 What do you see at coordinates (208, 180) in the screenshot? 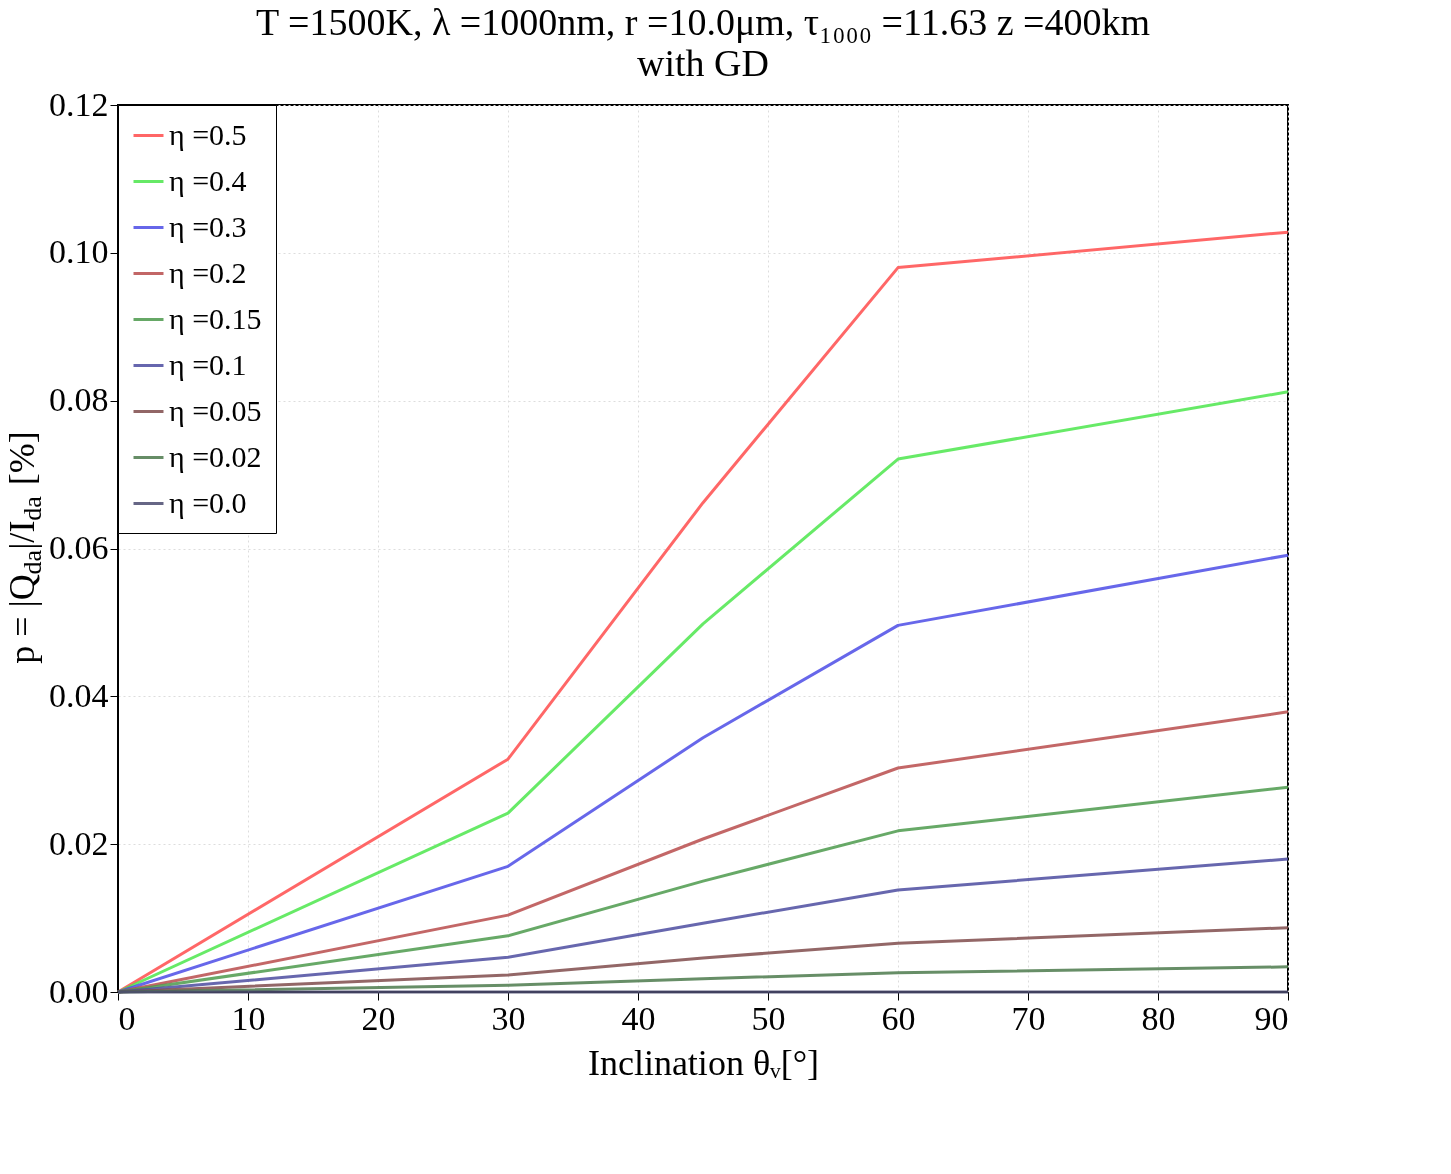
I see `legend-label: η =0.4` at bounding box center [208, 180].